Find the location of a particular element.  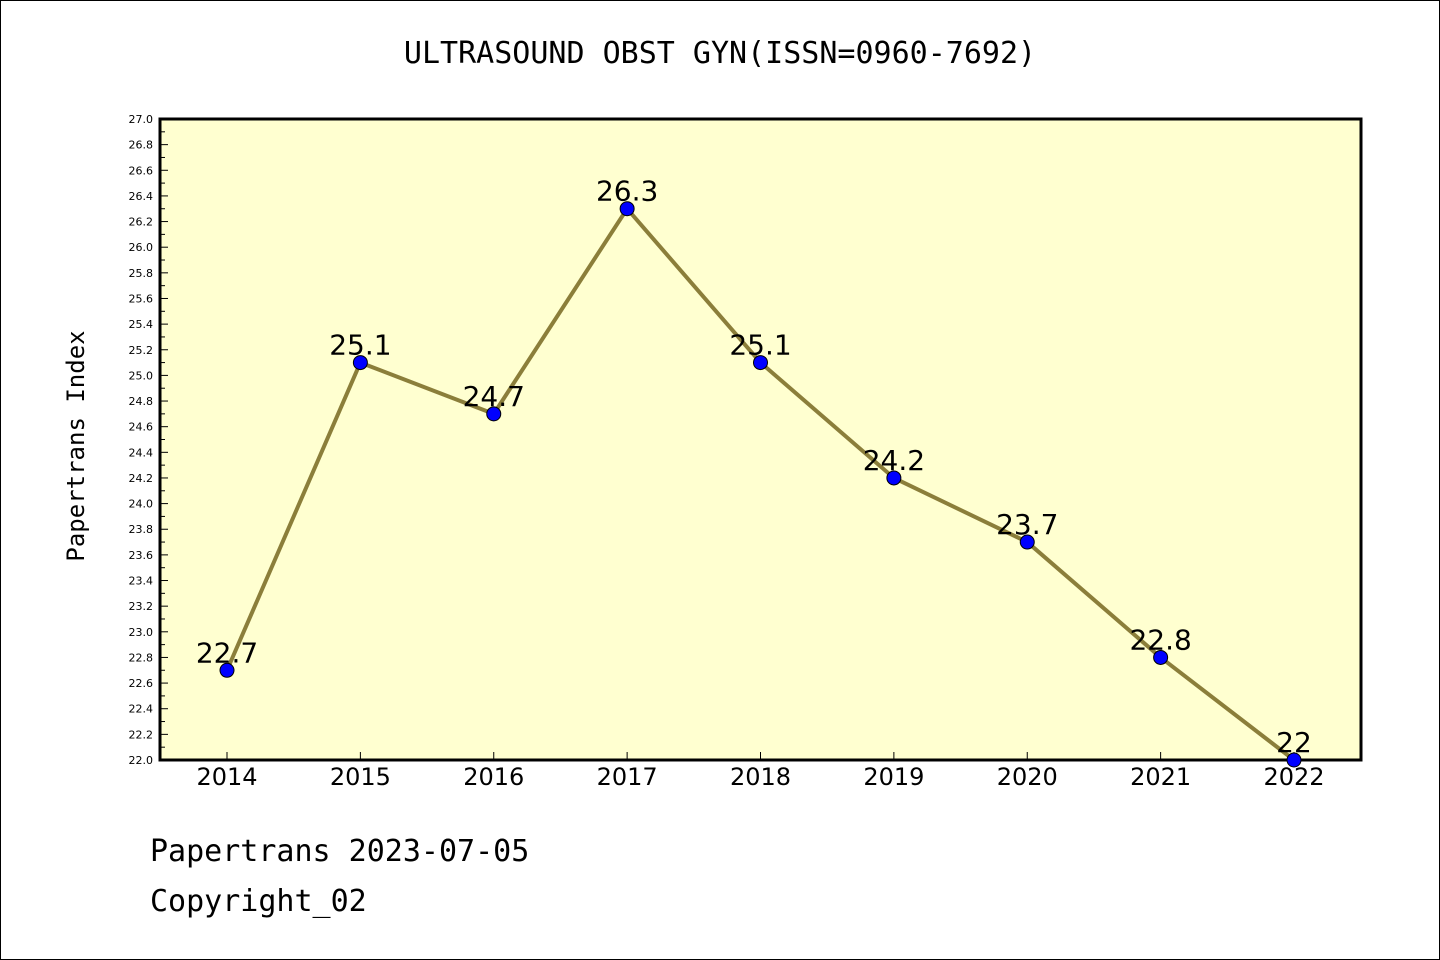

data-label: 24.7 is located at coordinates (494, 396).